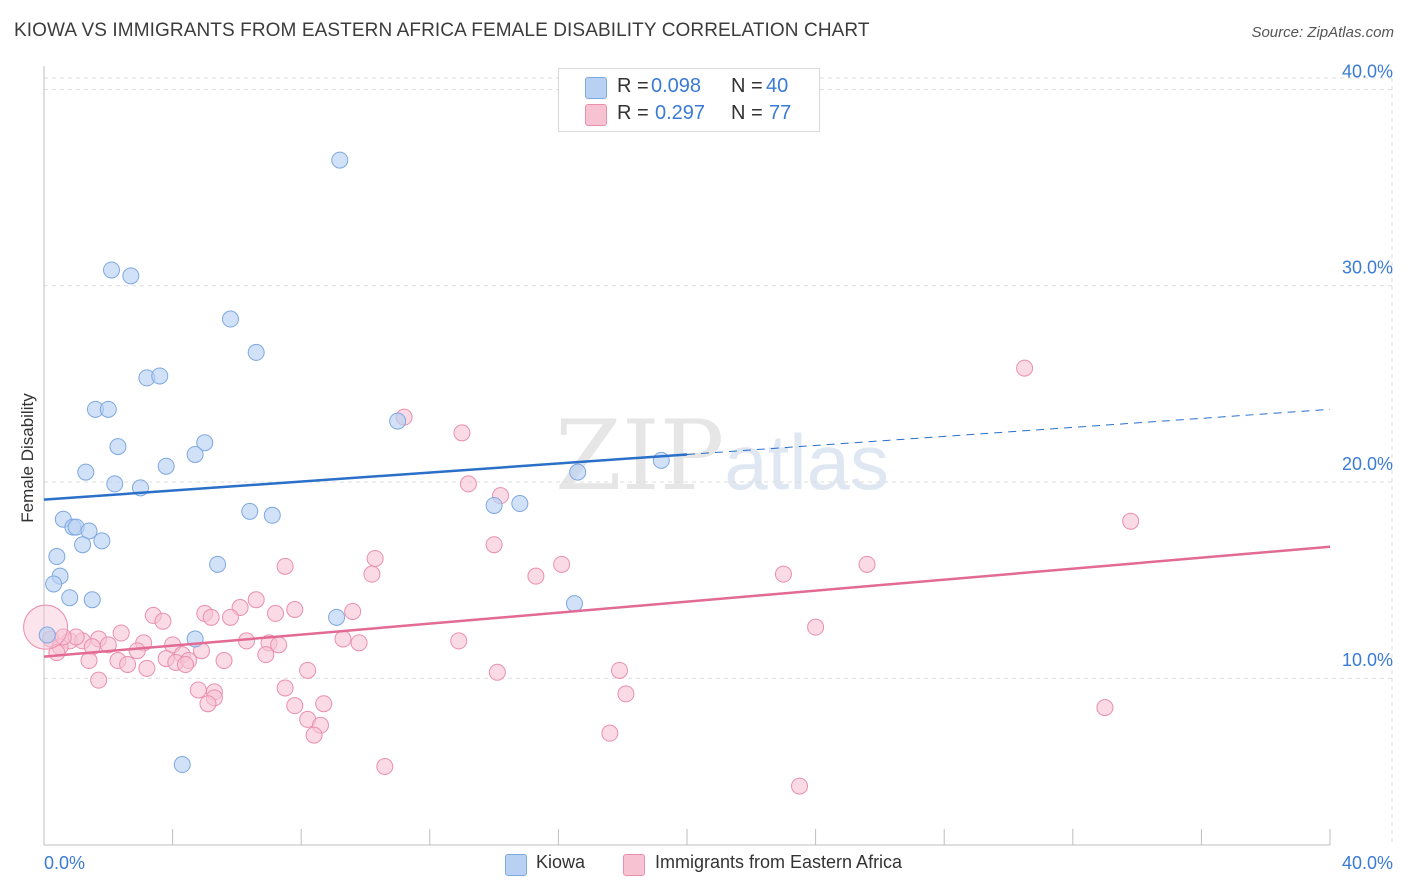 The width and height of the screenshot is (1406, 892). I want to click on watermark-zip: ZIP, so click(640, 456).